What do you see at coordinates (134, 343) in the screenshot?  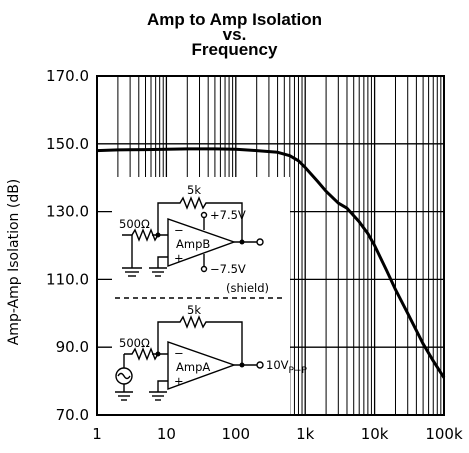 I see `amp-a-input-label: 500Ω` at bounding box center [134, 343].